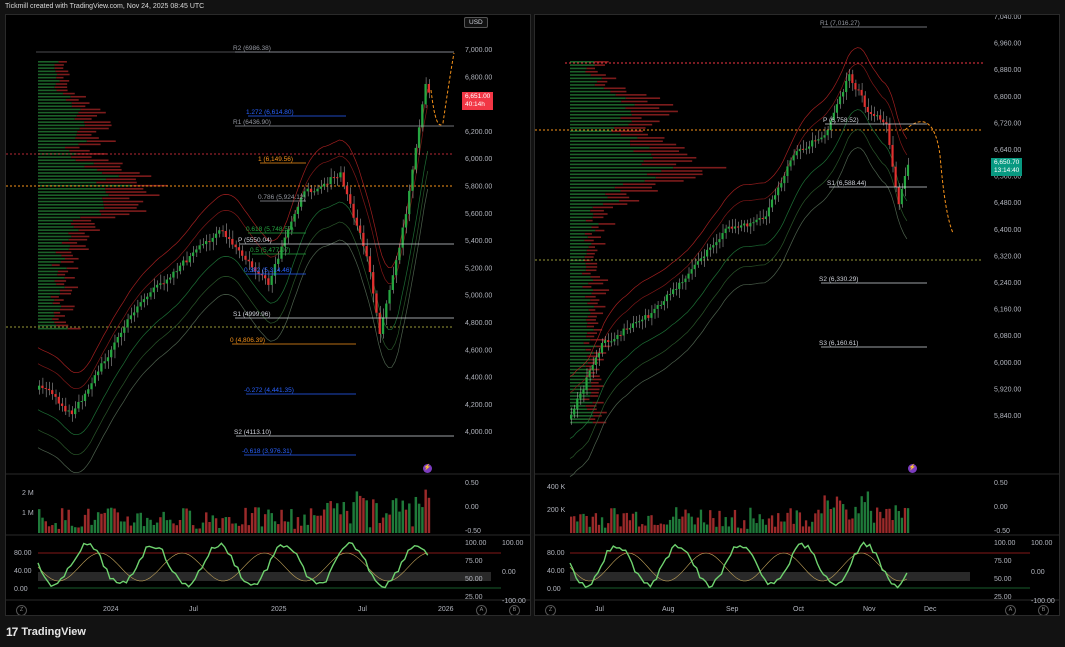 This screenshot has width=1065, height=647. I want to click on osc-band, so click(770, 576).